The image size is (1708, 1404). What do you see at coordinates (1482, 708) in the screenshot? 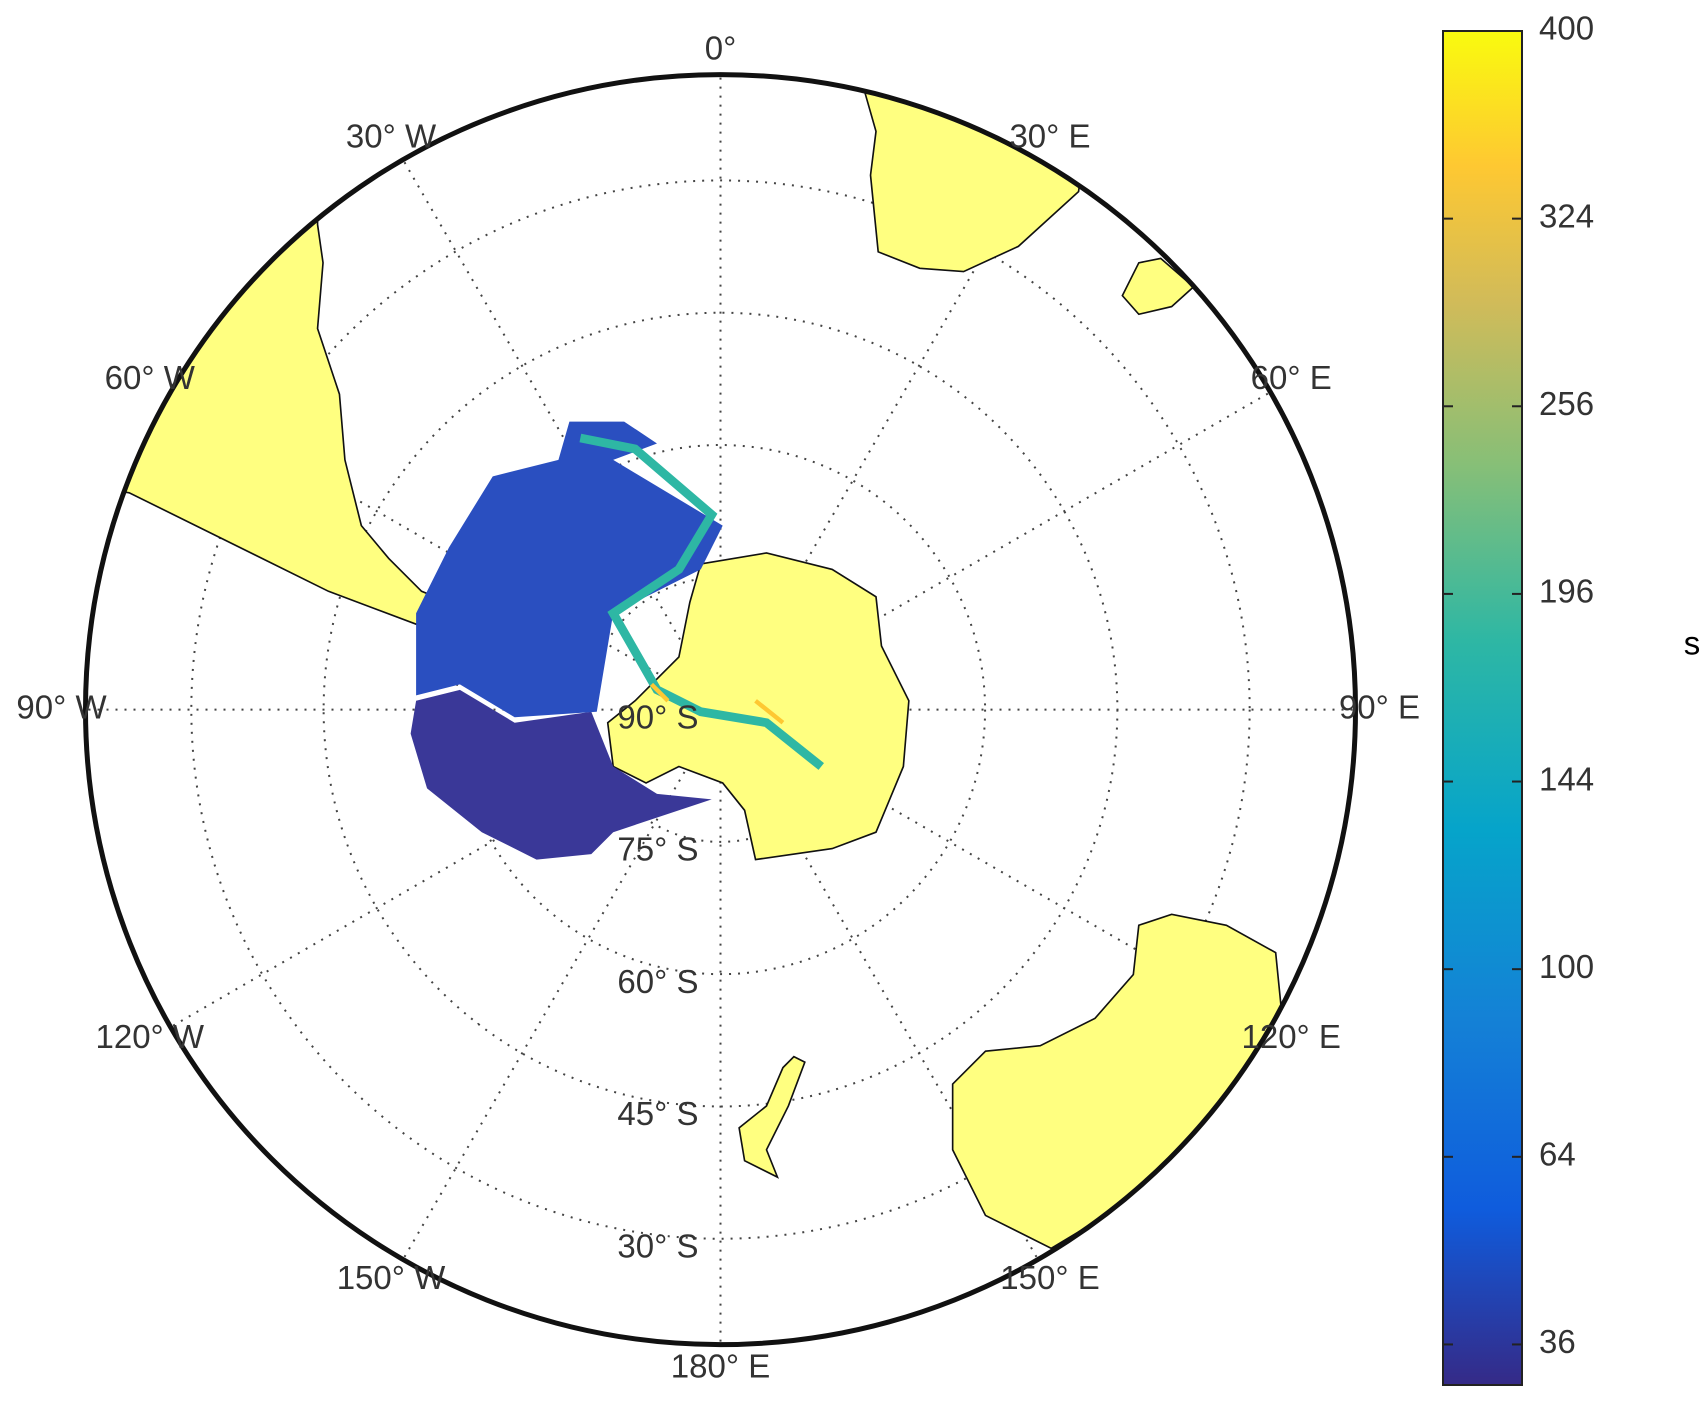
I see `colorbar` at bounding box center [1482, 708].